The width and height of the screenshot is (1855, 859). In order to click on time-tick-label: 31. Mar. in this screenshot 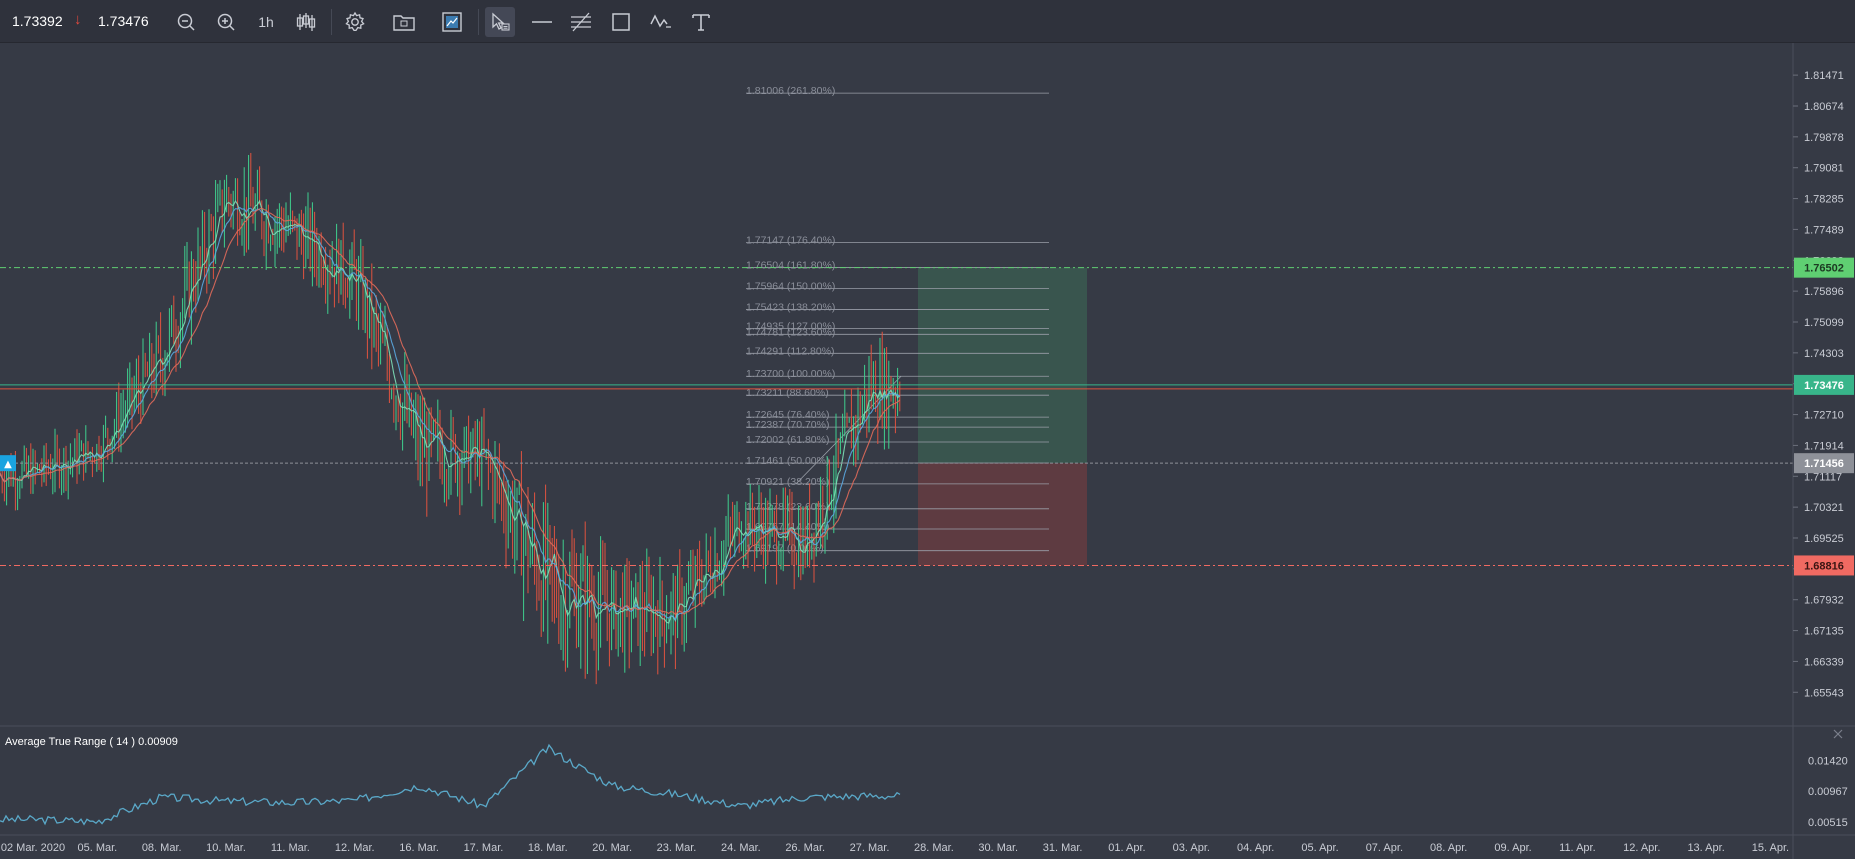, I will do `click(1063, 848)`.